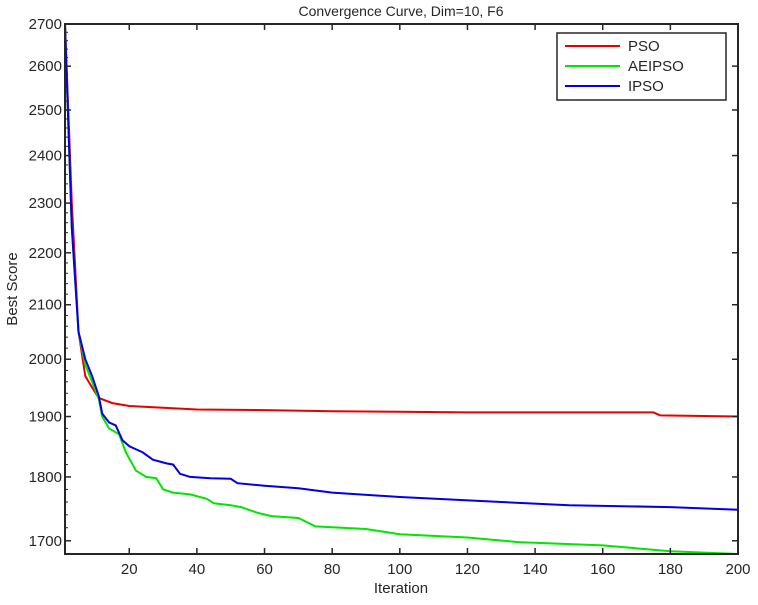  Describe the element at coordinates (656, 66) in the screenshot. I see `legend-label-aeipso: AEIPSO` at that location.